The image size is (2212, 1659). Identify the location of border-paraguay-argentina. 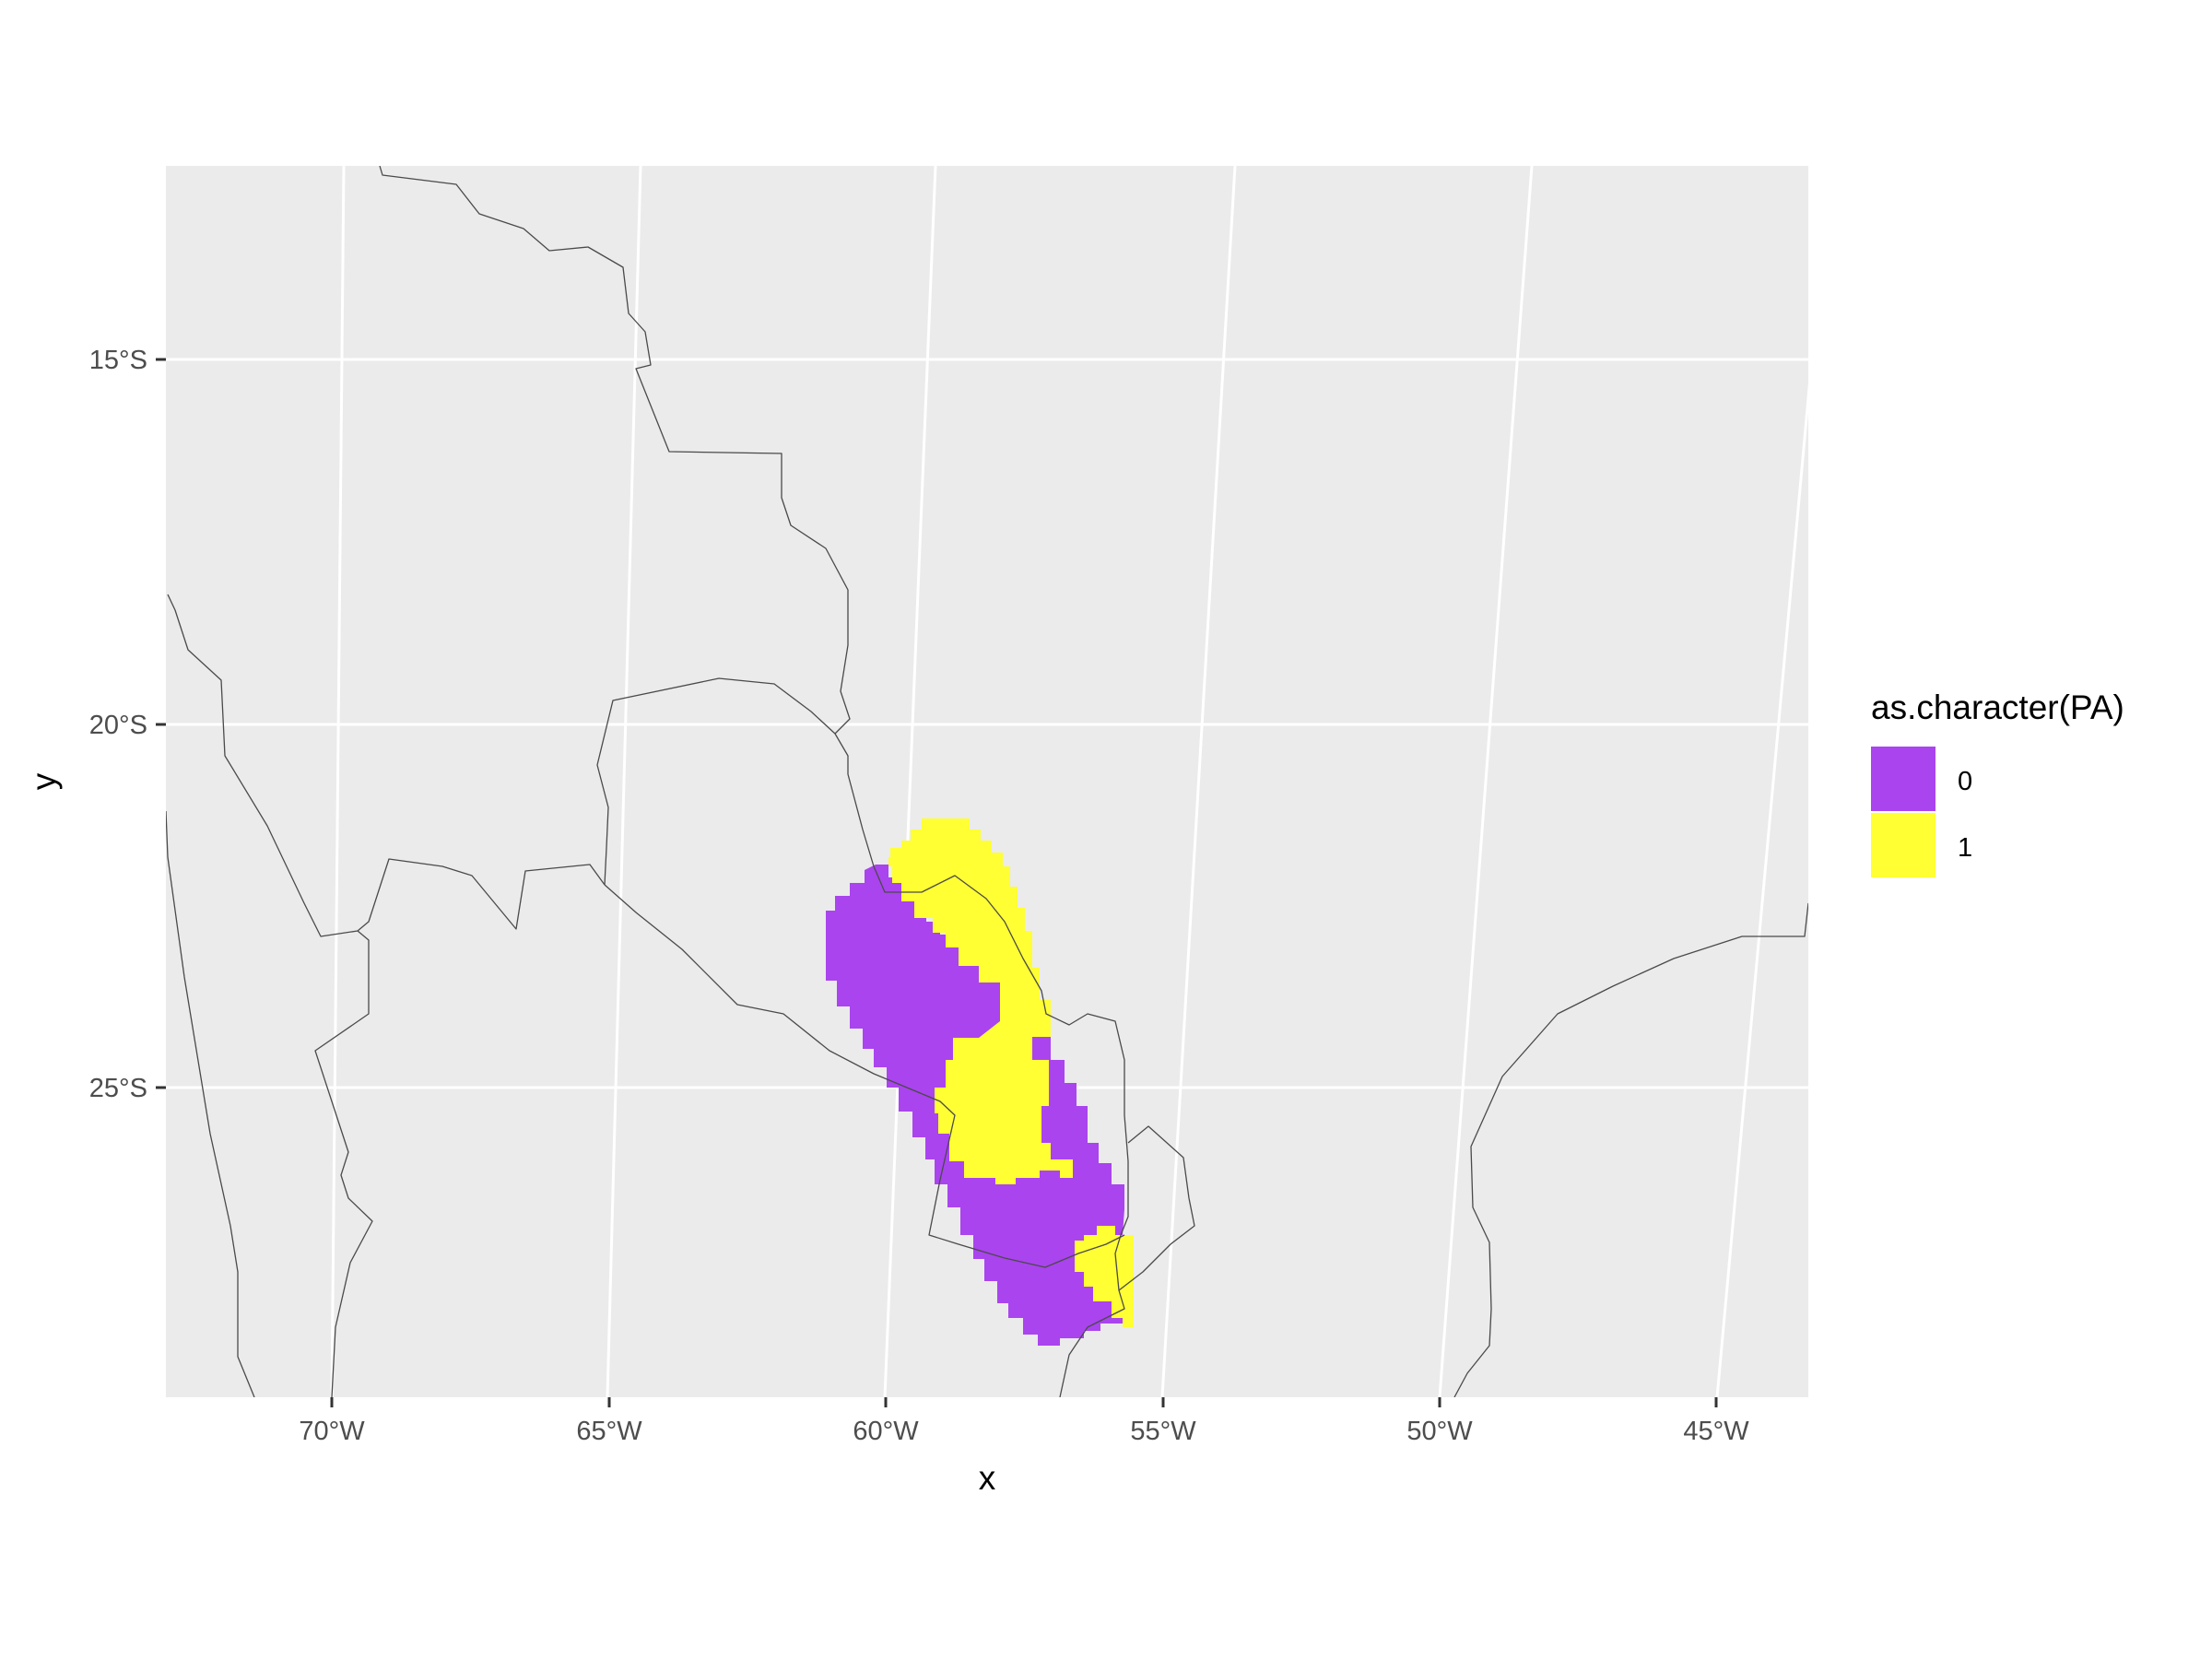
(864, 1076).